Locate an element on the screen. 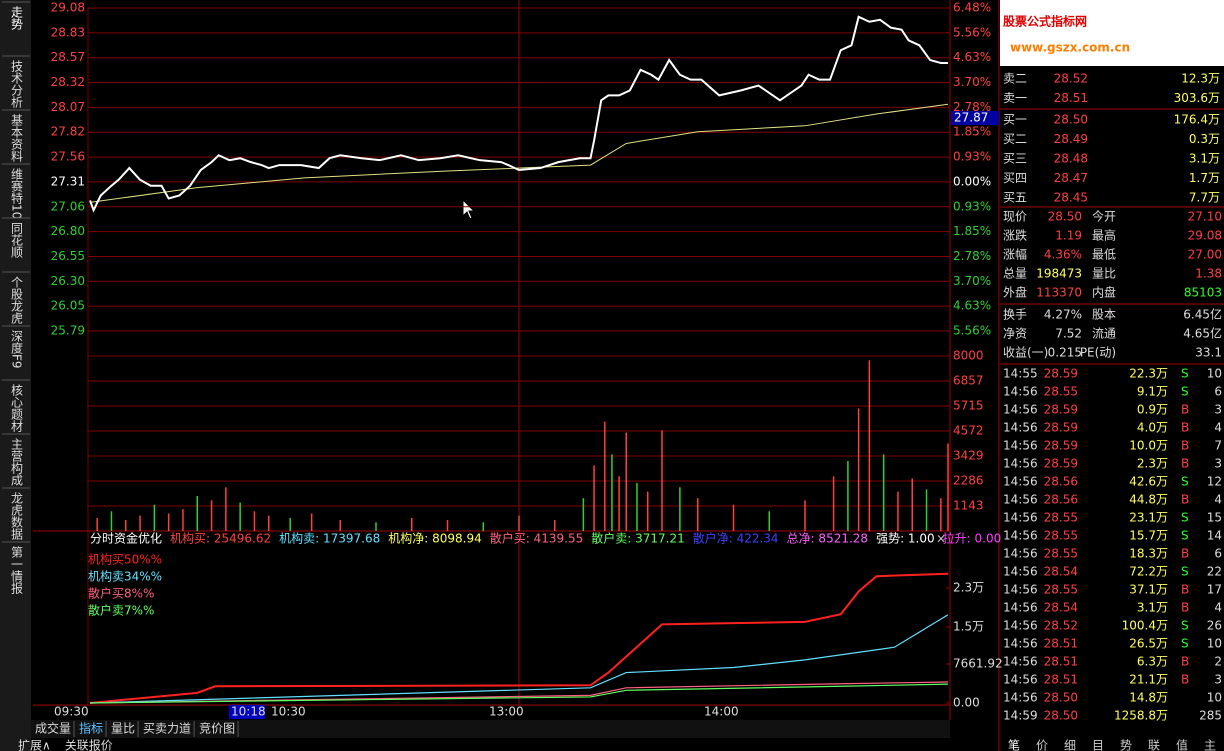 The width and height of the screenshot is (1224, 751). pct-tick-label: 3.70% is located at coordinates (972, 281).